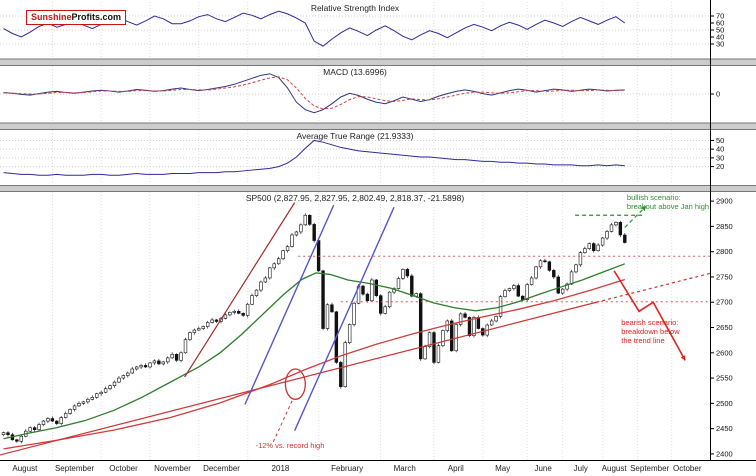  I want to click on panel-macd: 0 MACD (13.6996), so click(360, 94).